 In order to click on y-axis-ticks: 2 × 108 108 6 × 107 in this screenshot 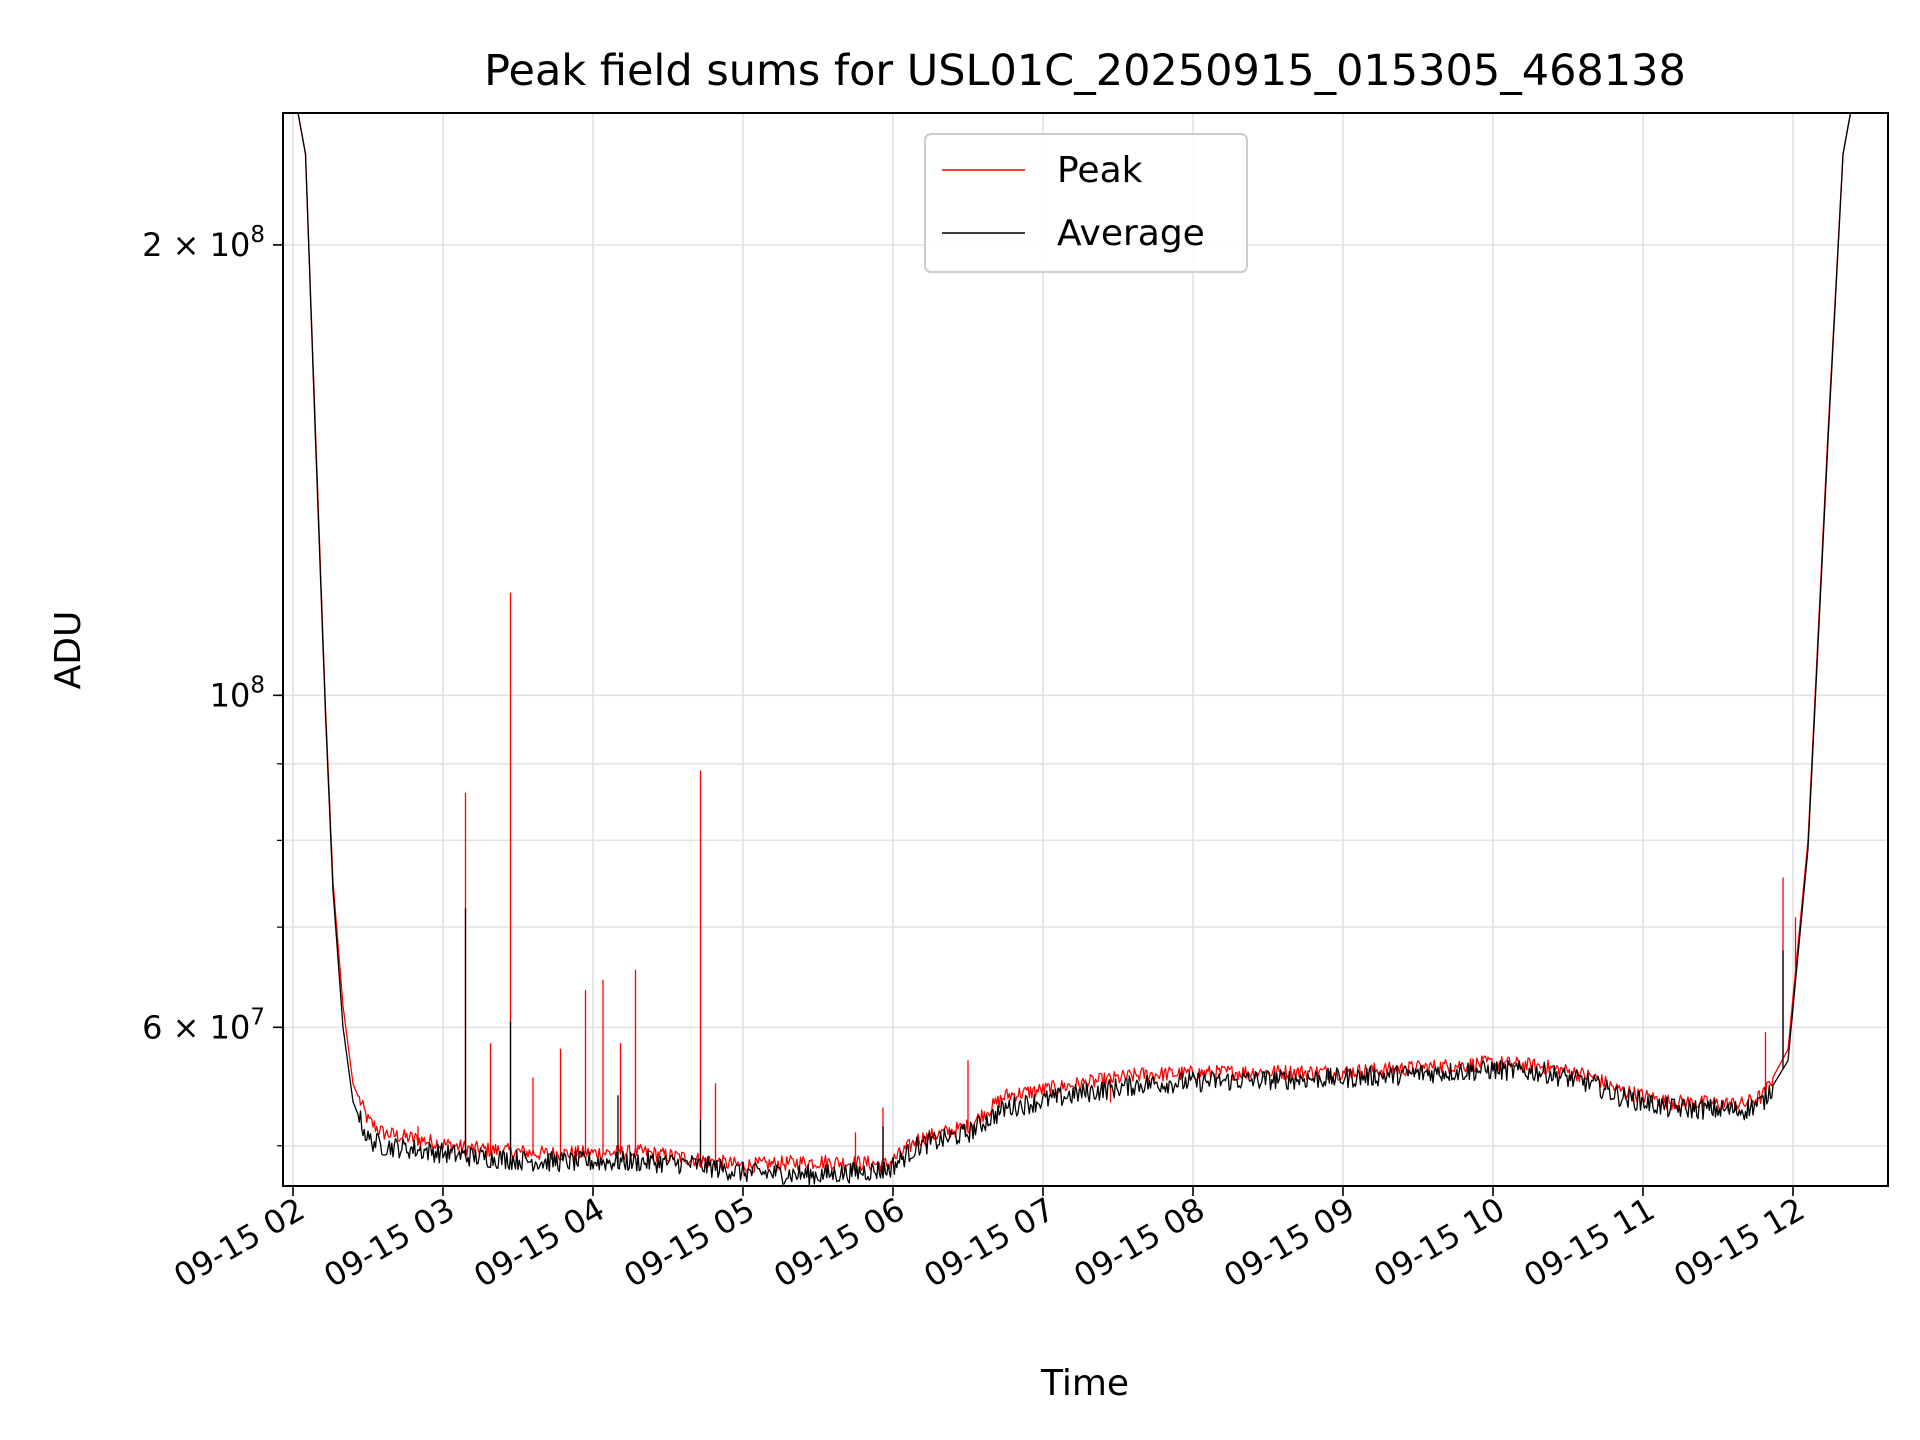, I will do `click(212, 684)`.